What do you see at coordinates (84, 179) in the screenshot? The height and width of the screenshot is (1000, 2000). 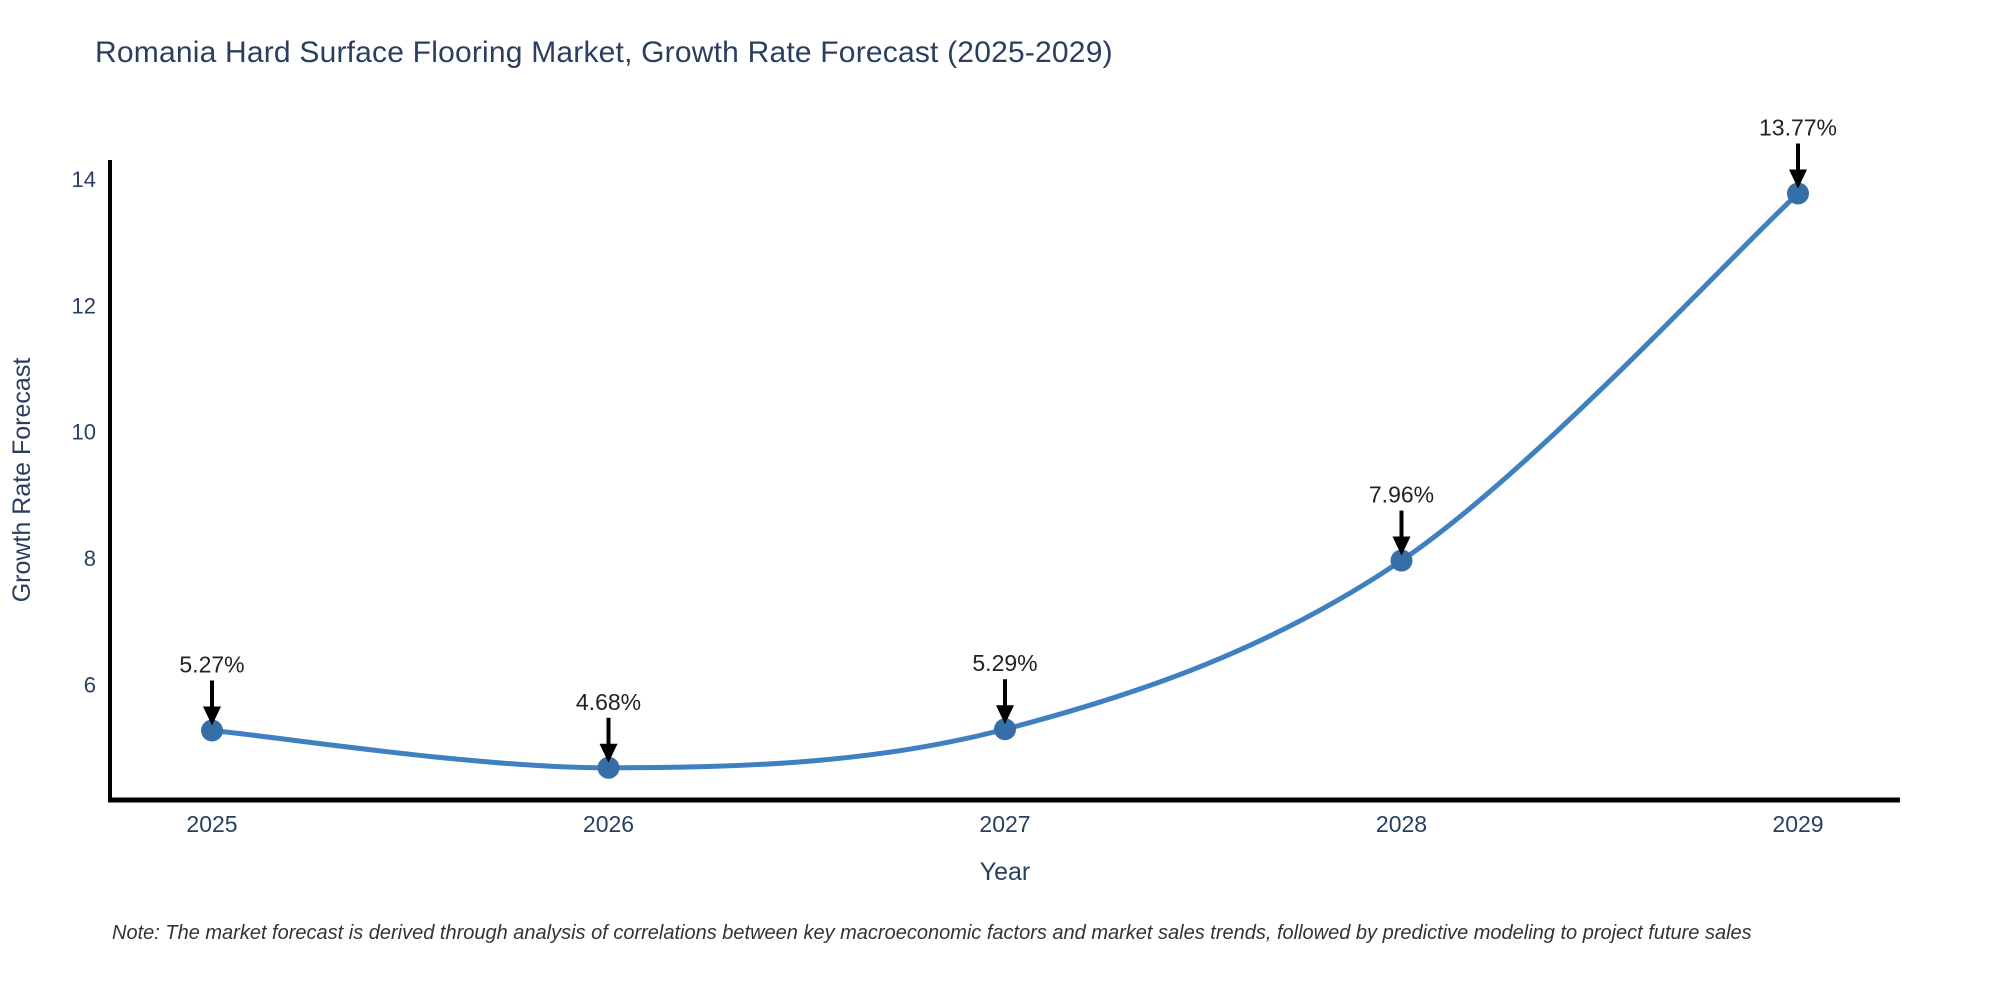 I see `y-tick-label: 14` at bounding box center [84, 179].